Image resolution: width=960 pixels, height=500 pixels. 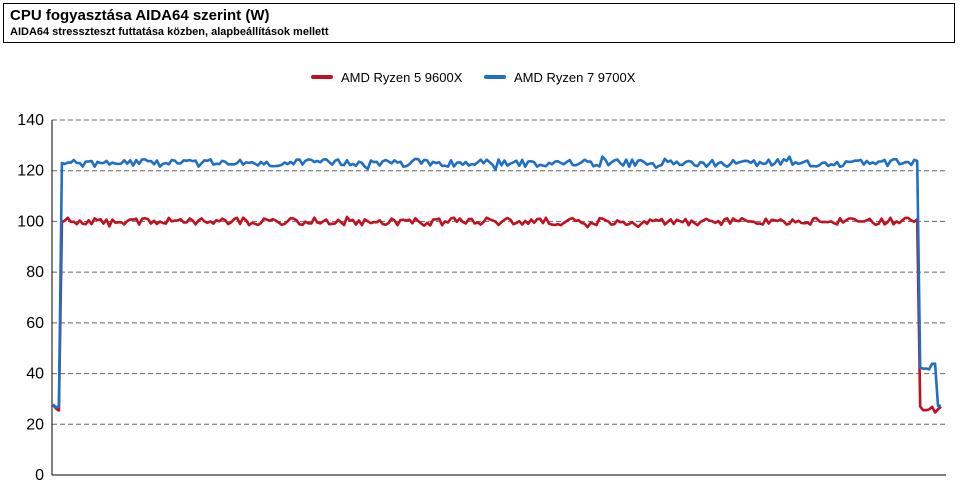 What do you see at coordinates (402, 77) in the screenshot?
I see `legend-label-1: AMD Ryzen 5 9600X` at bounding box center [402, 77].